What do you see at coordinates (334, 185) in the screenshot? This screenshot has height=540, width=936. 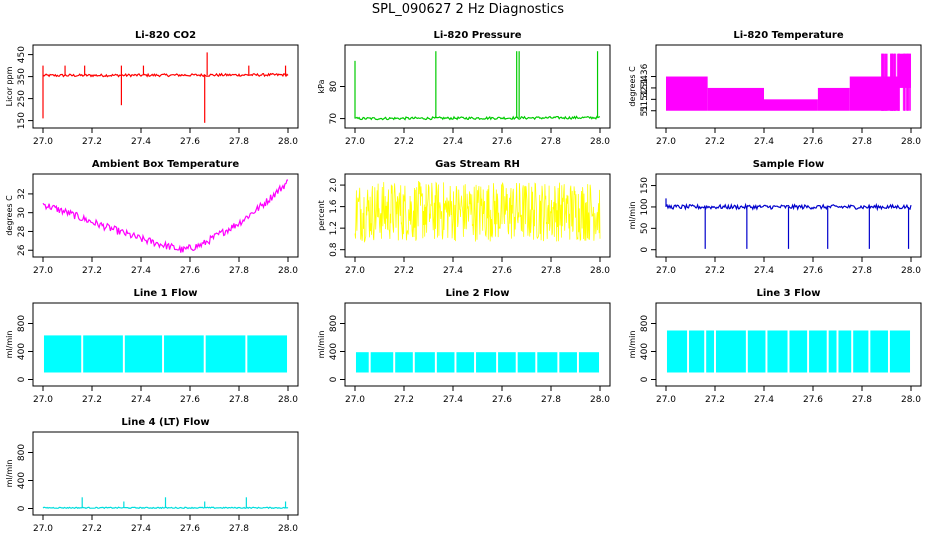 I see `y-tick-label: 2.0` at bounding box center [334, 185].